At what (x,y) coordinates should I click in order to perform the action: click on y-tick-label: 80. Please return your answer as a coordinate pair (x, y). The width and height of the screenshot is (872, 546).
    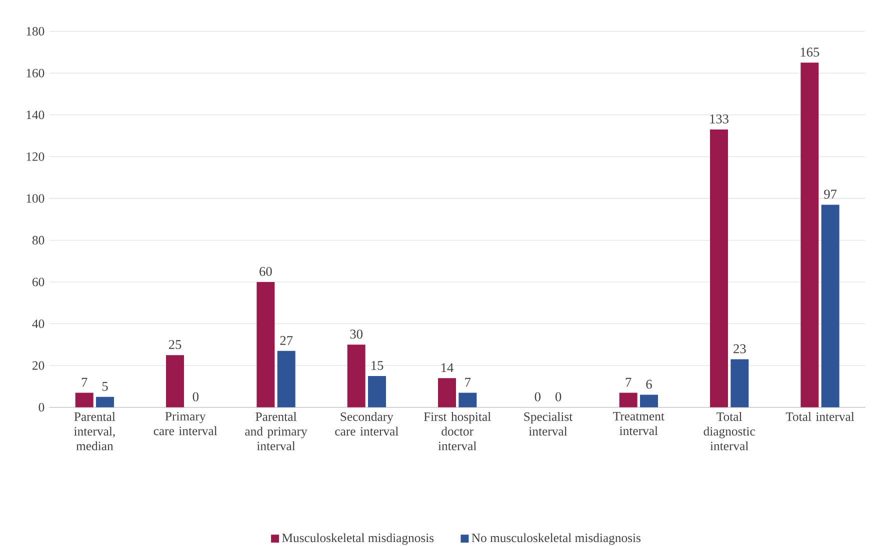
    Looking at the image, I should click on (38, 240).